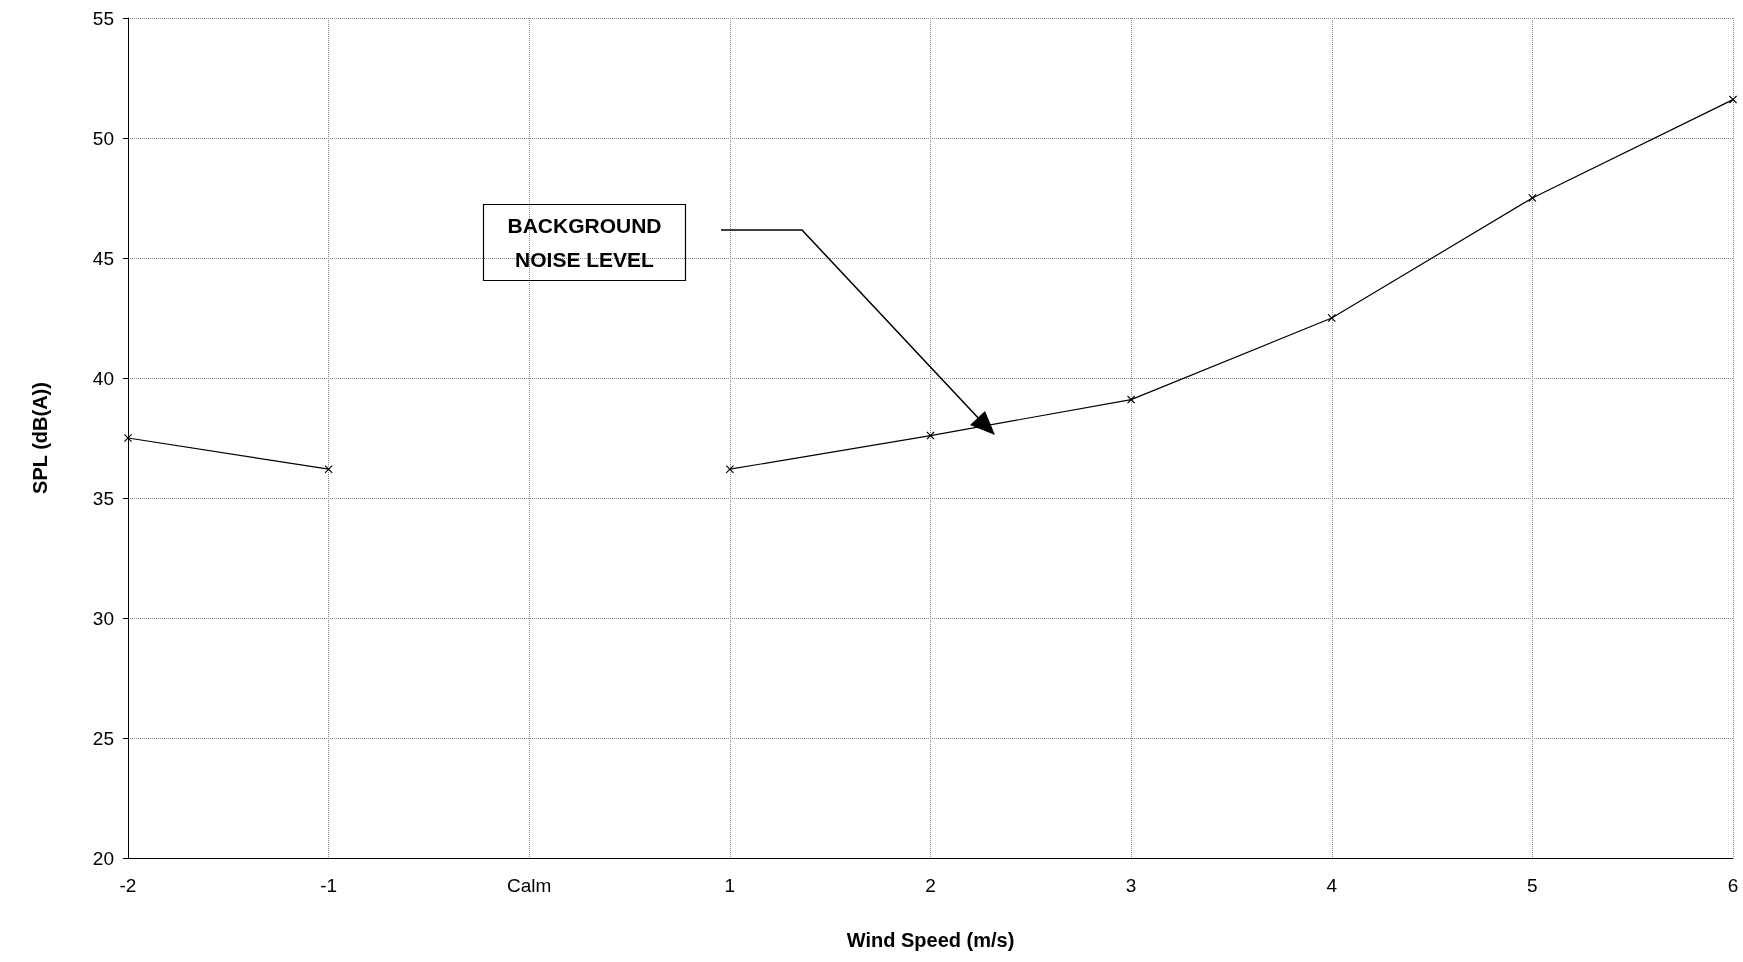  Describe the element at coordinates (103, 258) in the screenshot. I see `y-tick-label: 45` at that location.